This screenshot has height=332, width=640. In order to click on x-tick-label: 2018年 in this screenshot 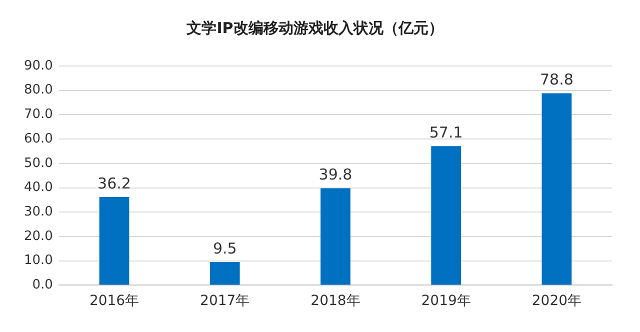, I will do `click(335, 301)`.